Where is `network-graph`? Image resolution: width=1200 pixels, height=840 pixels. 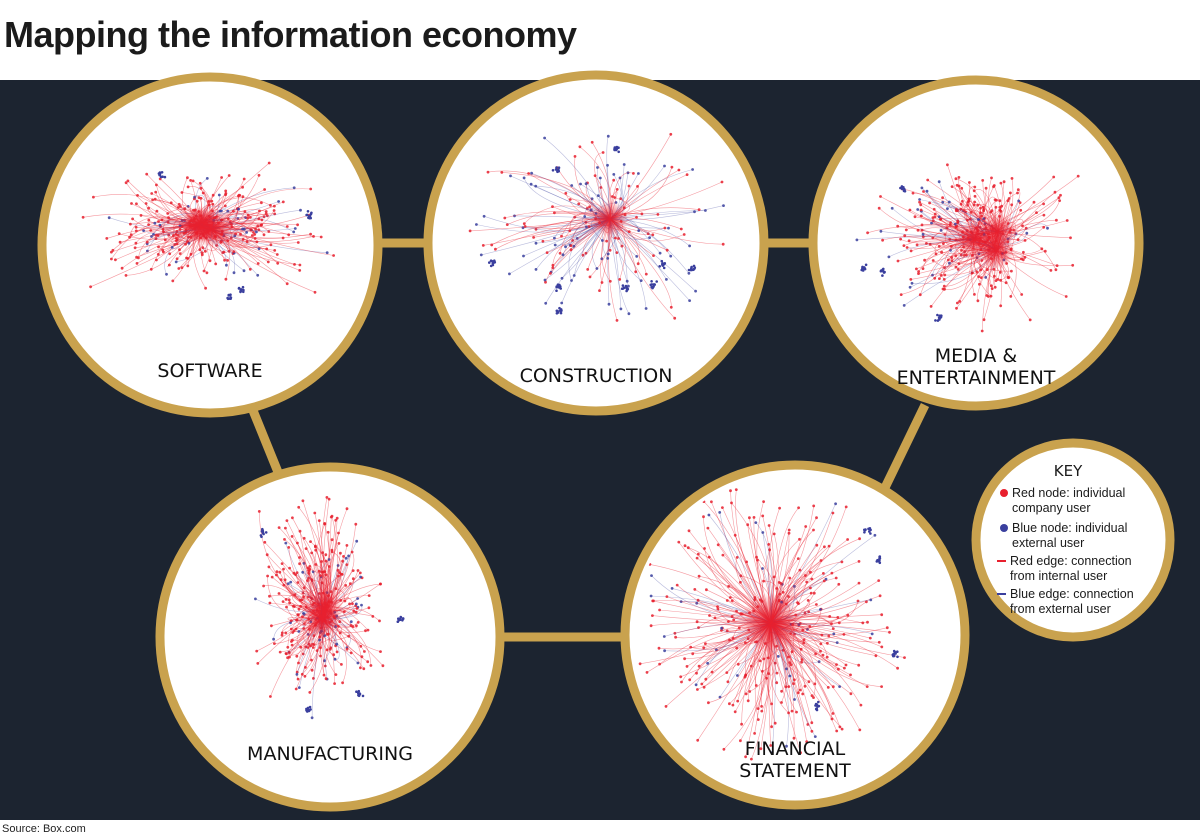 network-graph is located at coordinates (329, 608).